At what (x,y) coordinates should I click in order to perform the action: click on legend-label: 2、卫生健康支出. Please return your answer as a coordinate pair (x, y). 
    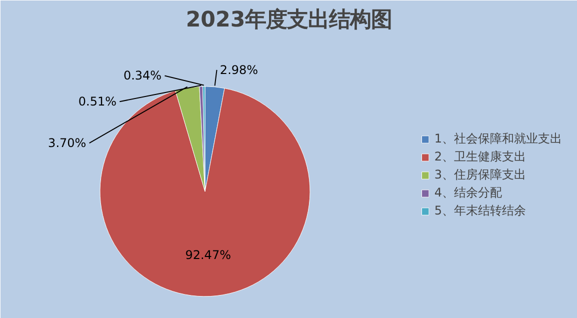
    Looking at the image, I should click on (480, 157).